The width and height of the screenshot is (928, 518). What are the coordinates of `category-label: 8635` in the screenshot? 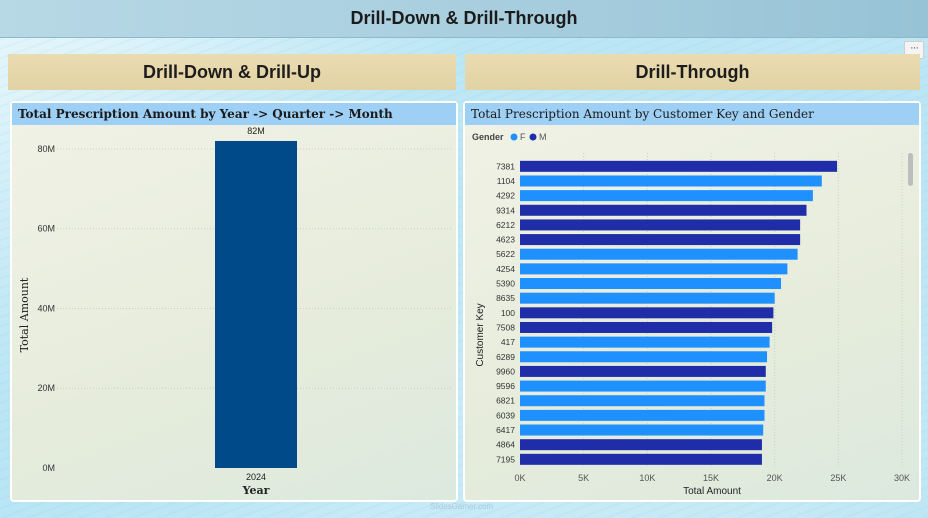 It's located at (505, 298).